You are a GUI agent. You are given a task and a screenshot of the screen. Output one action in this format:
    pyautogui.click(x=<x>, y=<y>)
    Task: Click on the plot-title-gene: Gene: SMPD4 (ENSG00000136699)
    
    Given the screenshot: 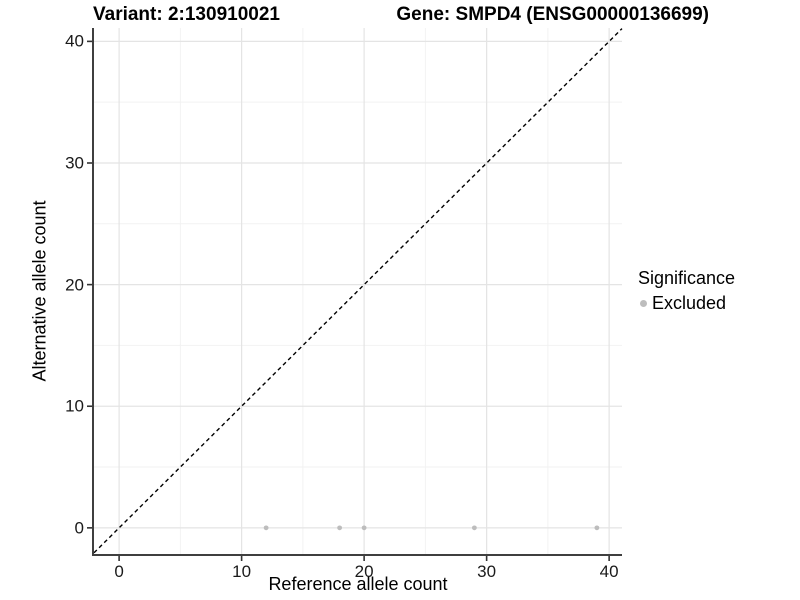 What is the action you would take?
    pyautogui.click(x=552, y=14)
    